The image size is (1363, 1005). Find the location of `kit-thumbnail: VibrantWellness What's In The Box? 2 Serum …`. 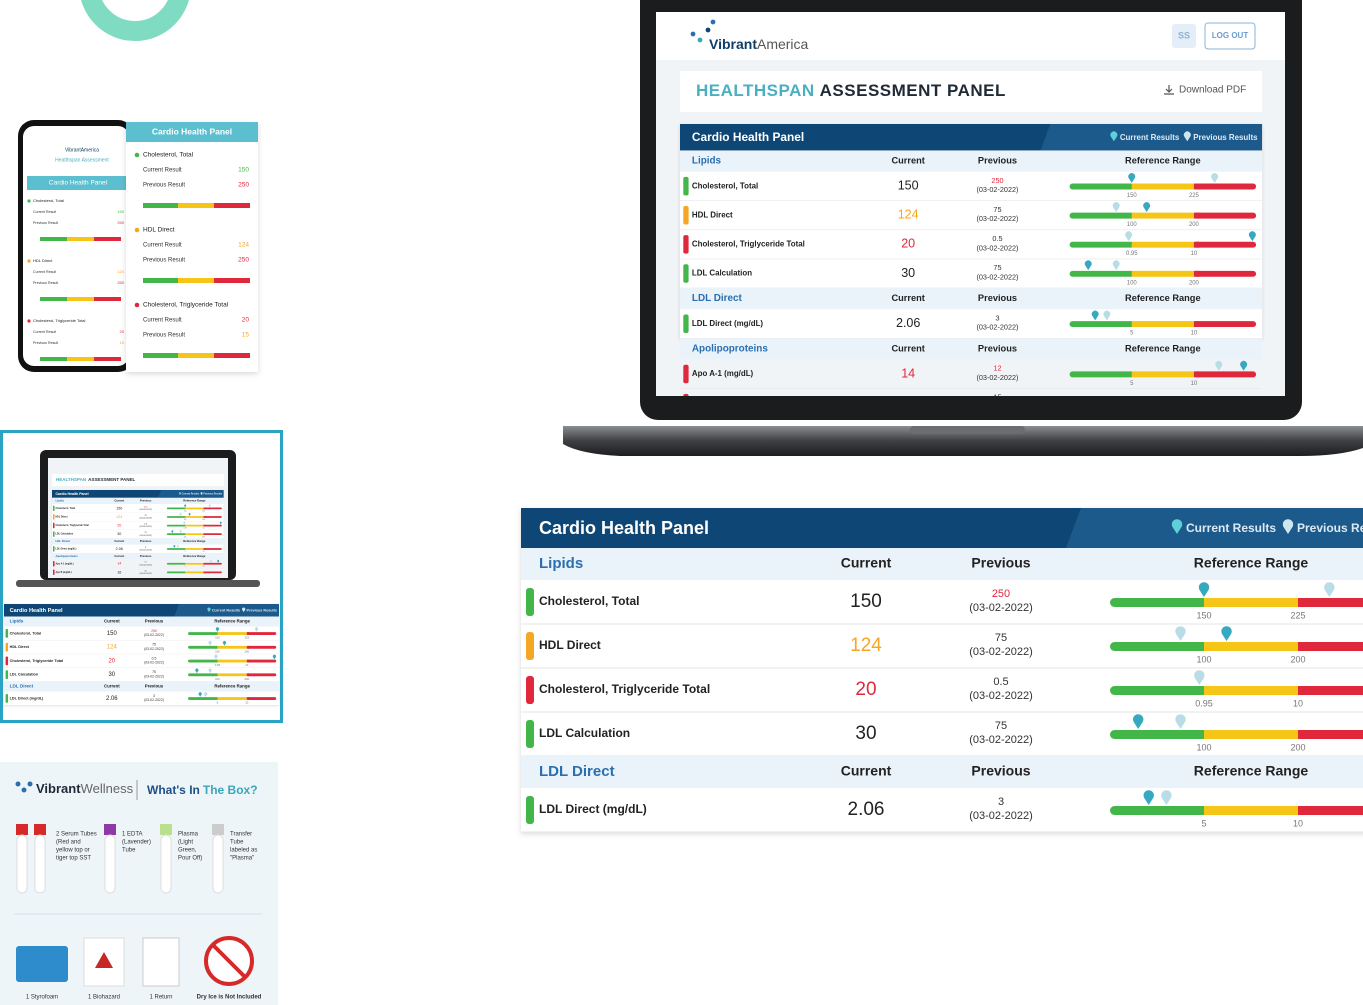

kit-thumbnail: VibrantWellness What's In The Box? 2 Serum … is located at coordinates (139, 883).